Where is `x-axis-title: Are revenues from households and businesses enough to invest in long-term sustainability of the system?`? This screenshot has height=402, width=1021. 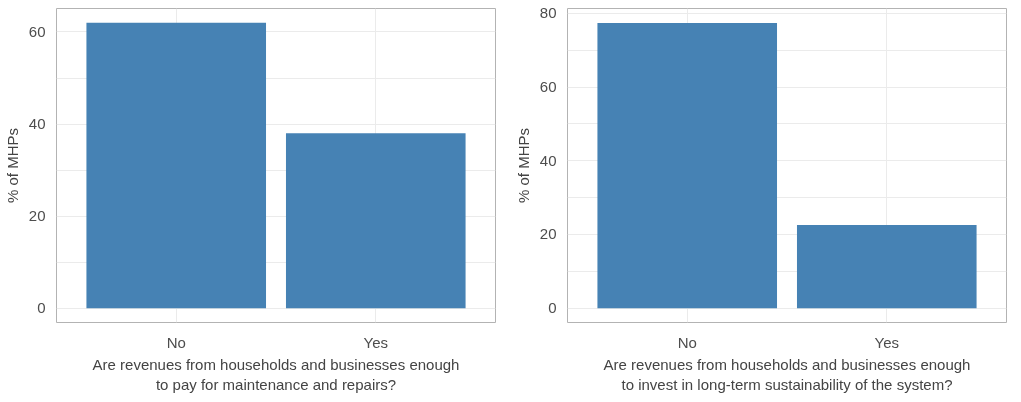
x-axis-title: Are revenues from households and businesses enough to invest in long-term sustainability of the system? is located at coordinates (787, 374).